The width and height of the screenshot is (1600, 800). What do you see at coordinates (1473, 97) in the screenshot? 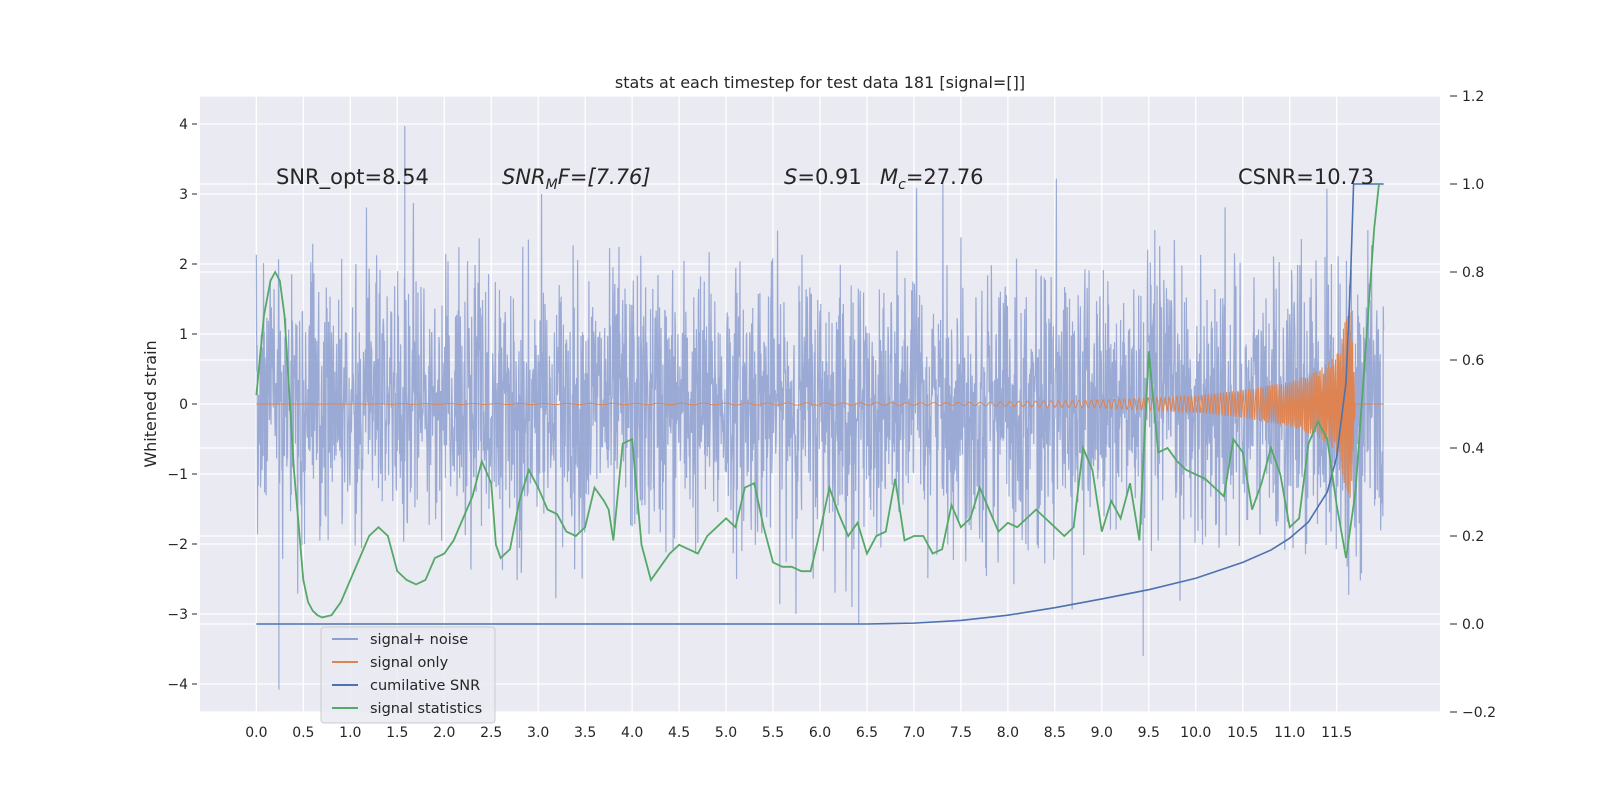
I see `y2-tick-label: 1.2` at bounding box center [1473, 97].